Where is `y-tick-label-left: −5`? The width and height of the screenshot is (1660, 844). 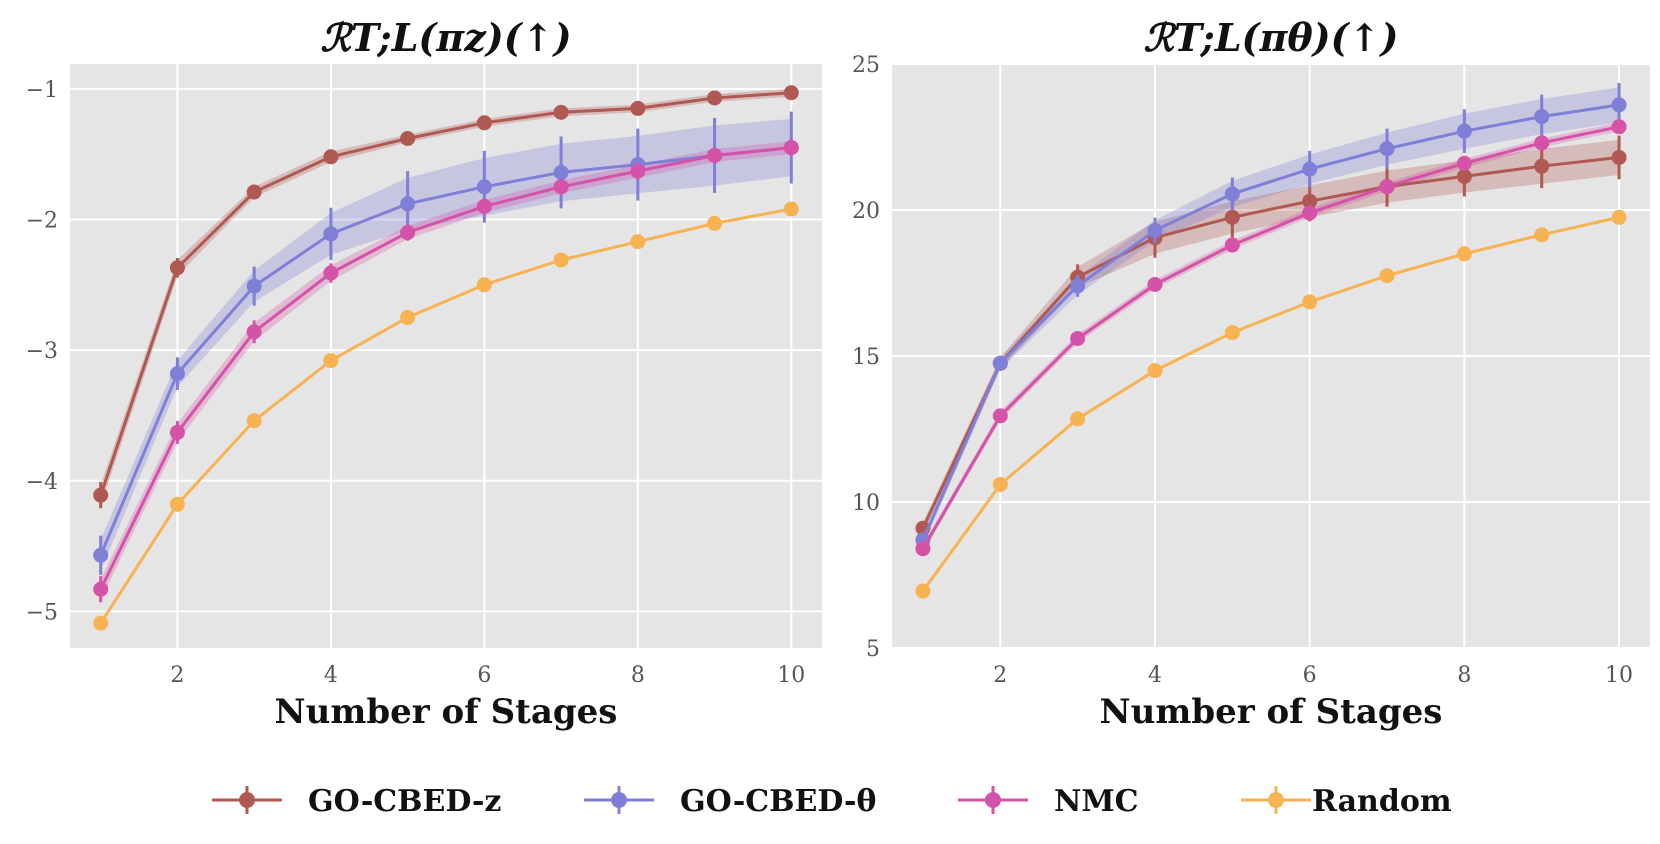 y-tick-label-left: −5 is located at coordinates (42, 612).